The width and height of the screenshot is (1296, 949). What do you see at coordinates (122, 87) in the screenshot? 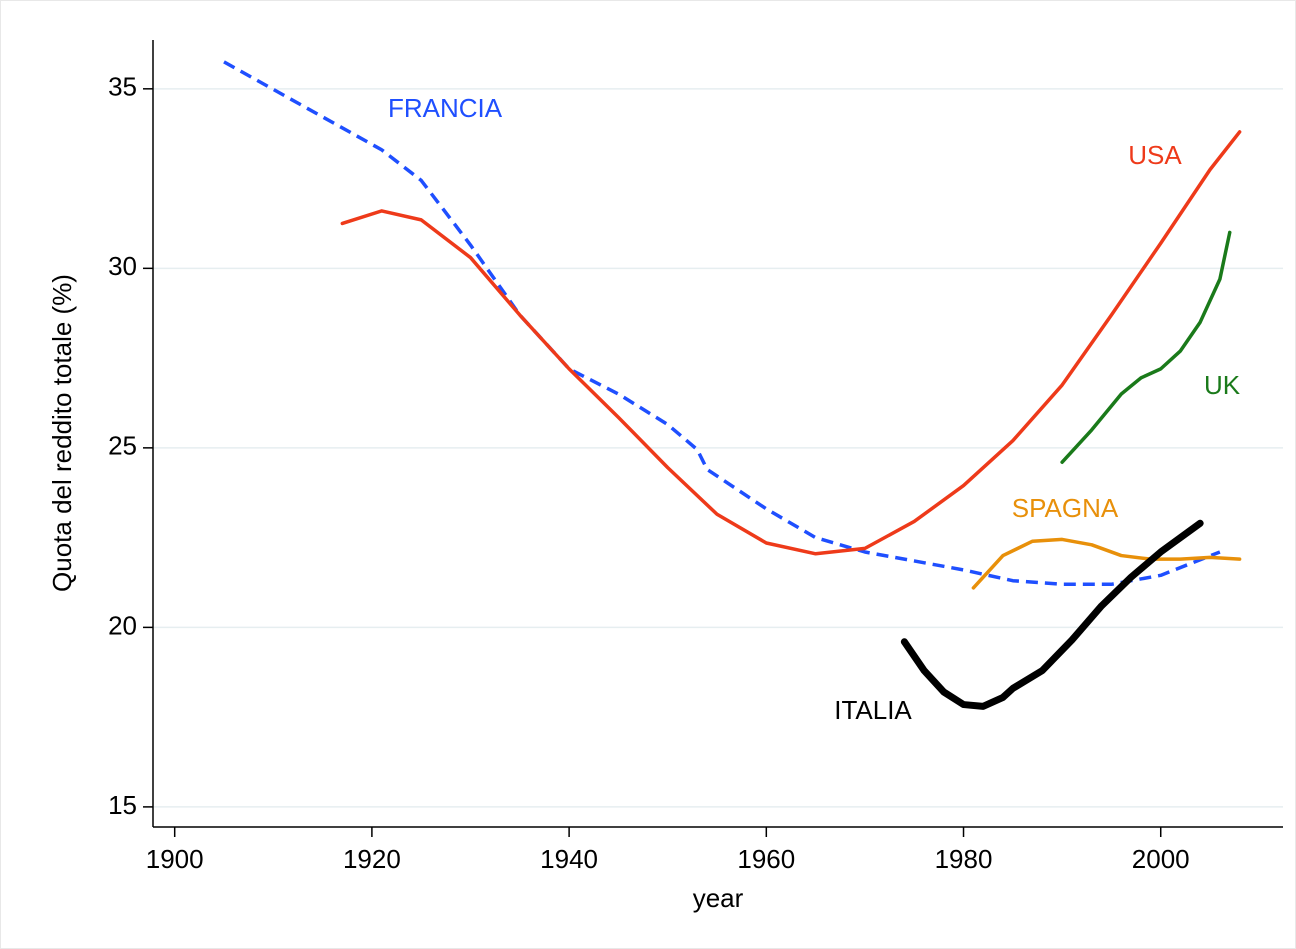
I see `y-tick-label: 35` at bounding box center [122, 87].